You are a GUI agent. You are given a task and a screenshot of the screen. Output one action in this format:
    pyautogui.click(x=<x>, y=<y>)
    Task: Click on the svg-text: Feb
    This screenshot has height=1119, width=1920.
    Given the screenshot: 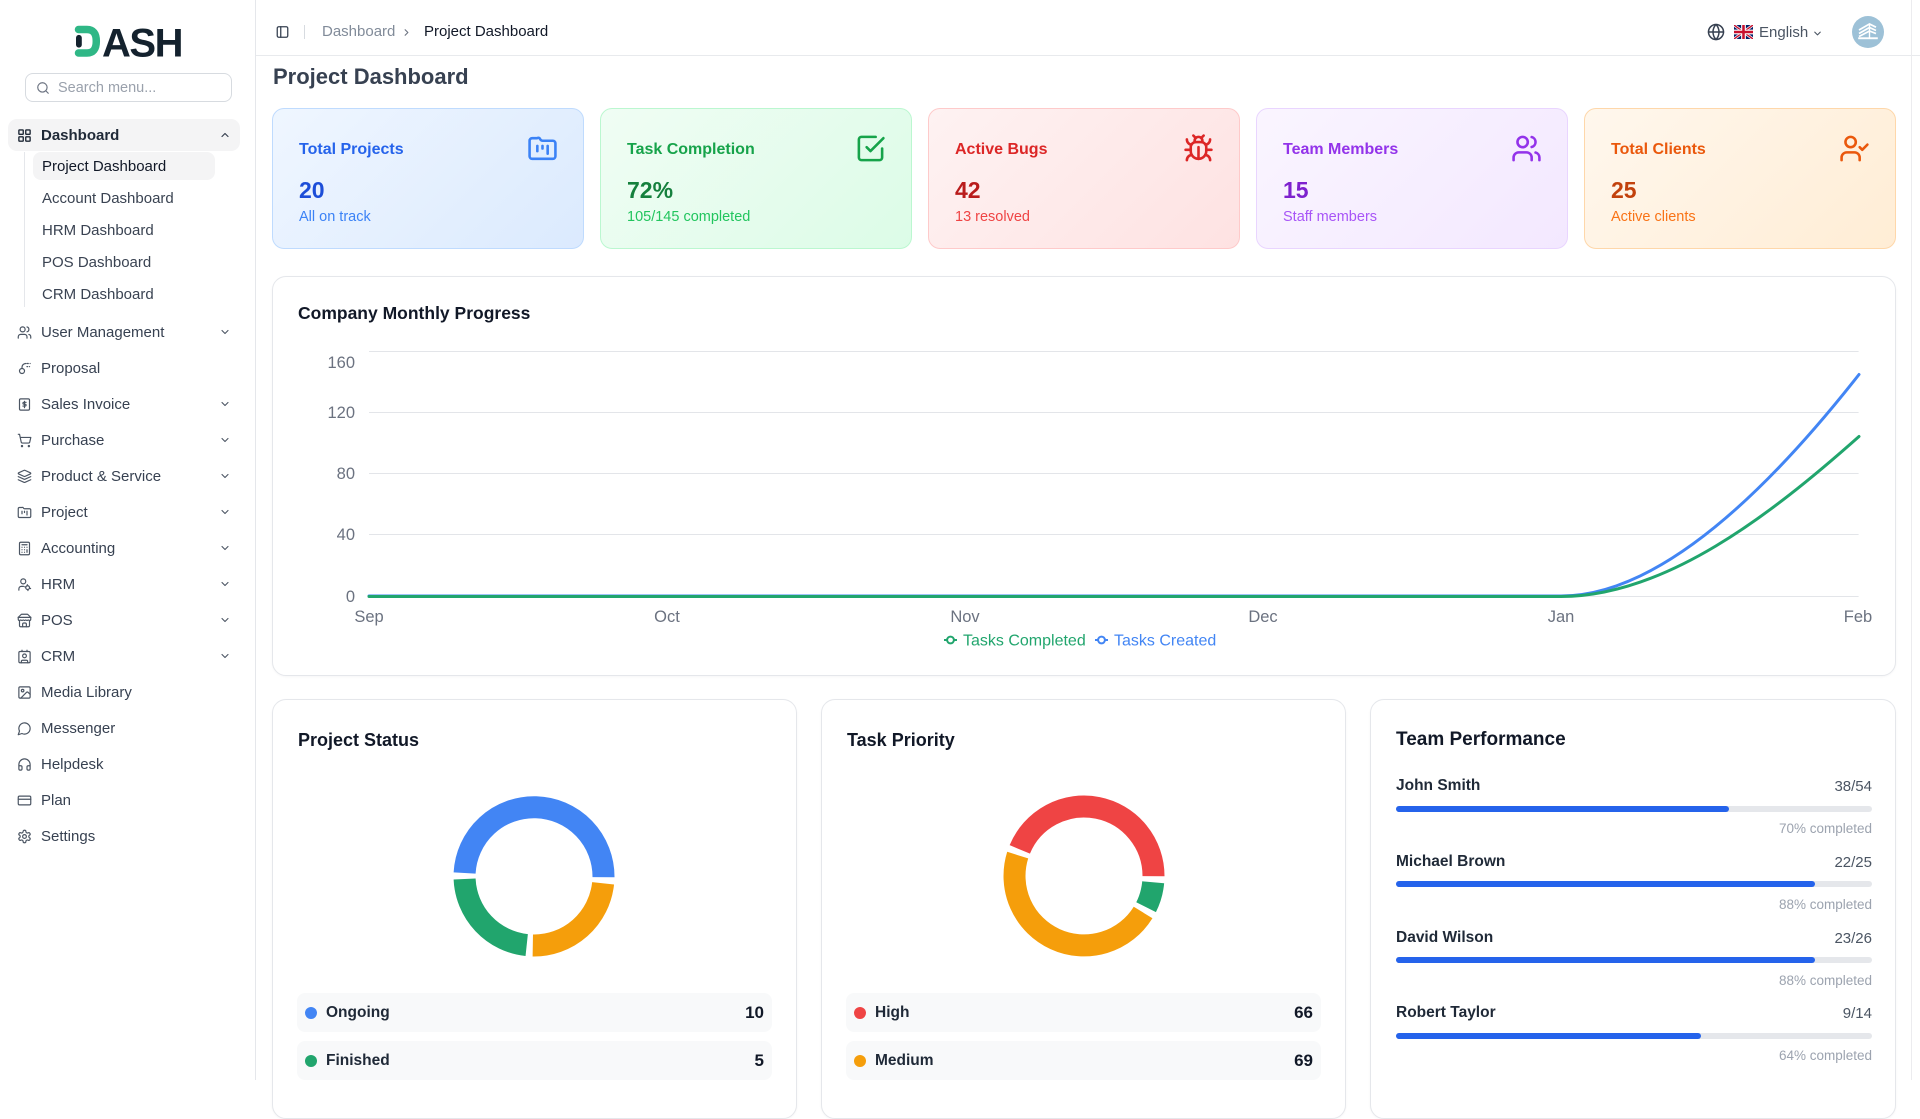 What is the action you would take?
    pyautogui.click(x=1858, y=617)
    